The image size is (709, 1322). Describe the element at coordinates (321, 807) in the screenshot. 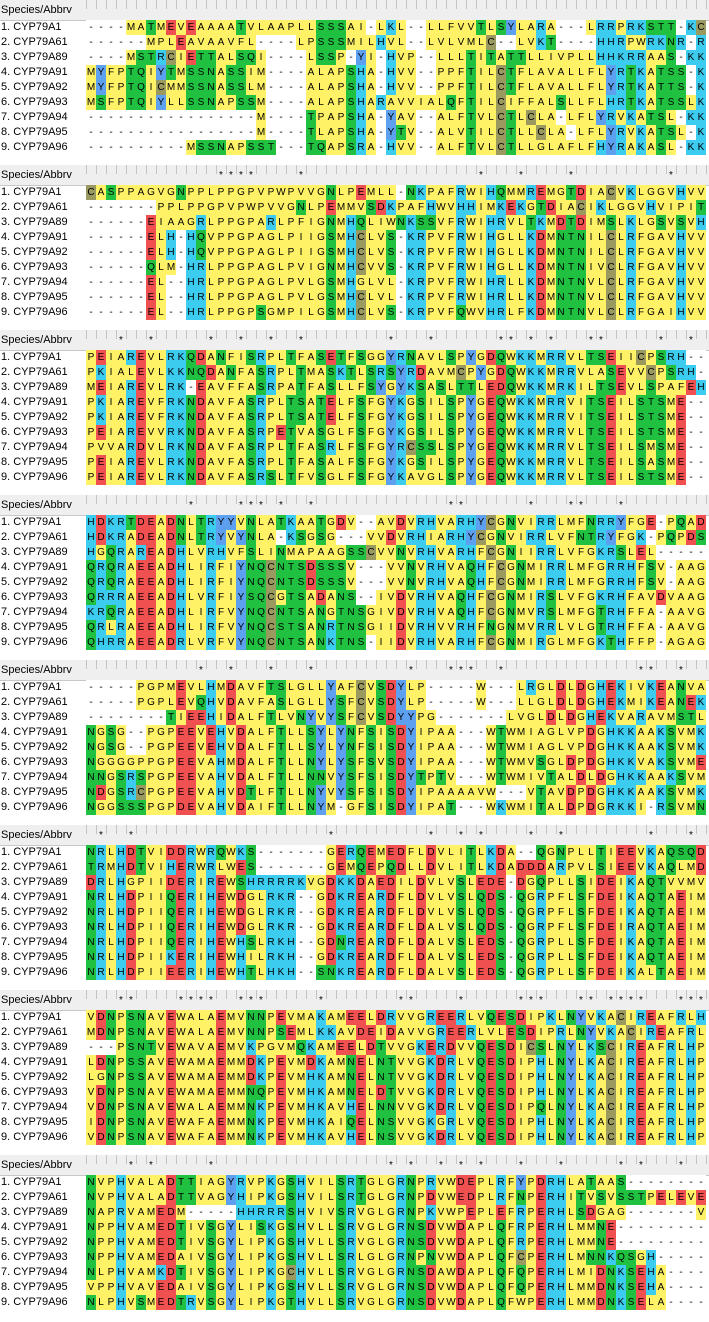

I see `residue-cell: Y` at that location.